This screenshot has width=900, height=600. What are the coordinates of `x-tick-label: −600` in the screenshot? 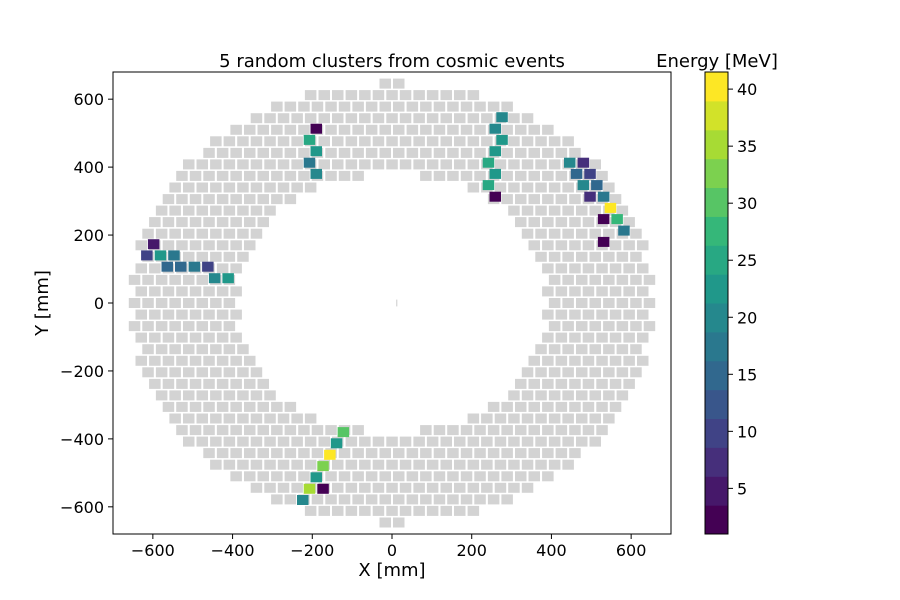 It's located at (153, 550).